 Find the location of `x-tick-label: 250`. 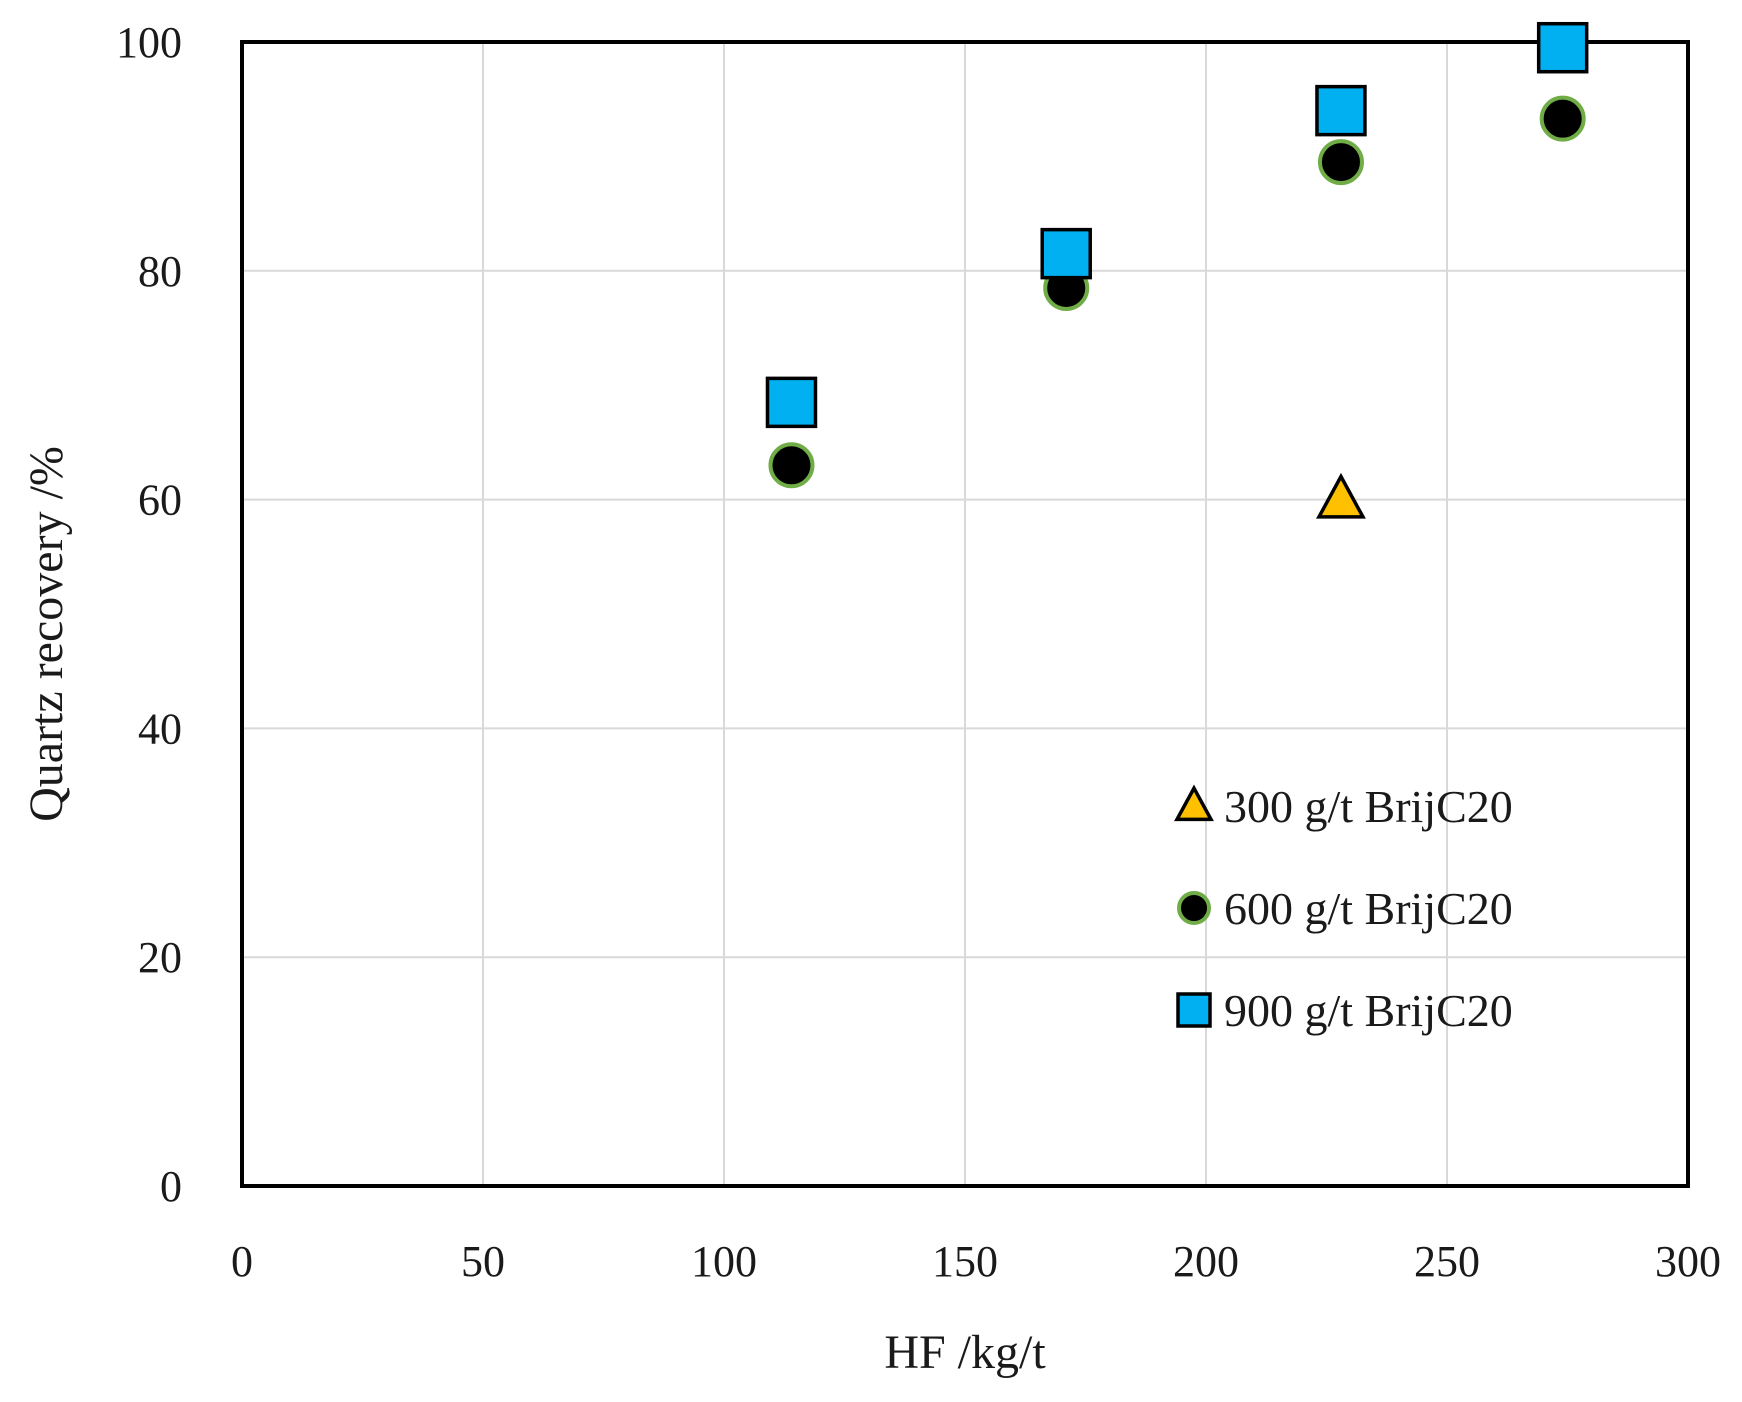

x-tick-label: 250 is located at coordinates (1447, 1261).